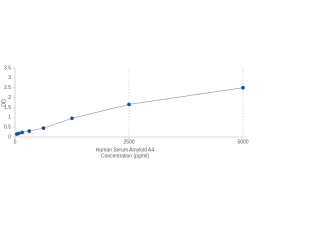 The width and height of the screenshot is (320, 250). Describe the element at coordinates (128, 142) in the screenshot. I see `x-tick-label: 2500` at that location.